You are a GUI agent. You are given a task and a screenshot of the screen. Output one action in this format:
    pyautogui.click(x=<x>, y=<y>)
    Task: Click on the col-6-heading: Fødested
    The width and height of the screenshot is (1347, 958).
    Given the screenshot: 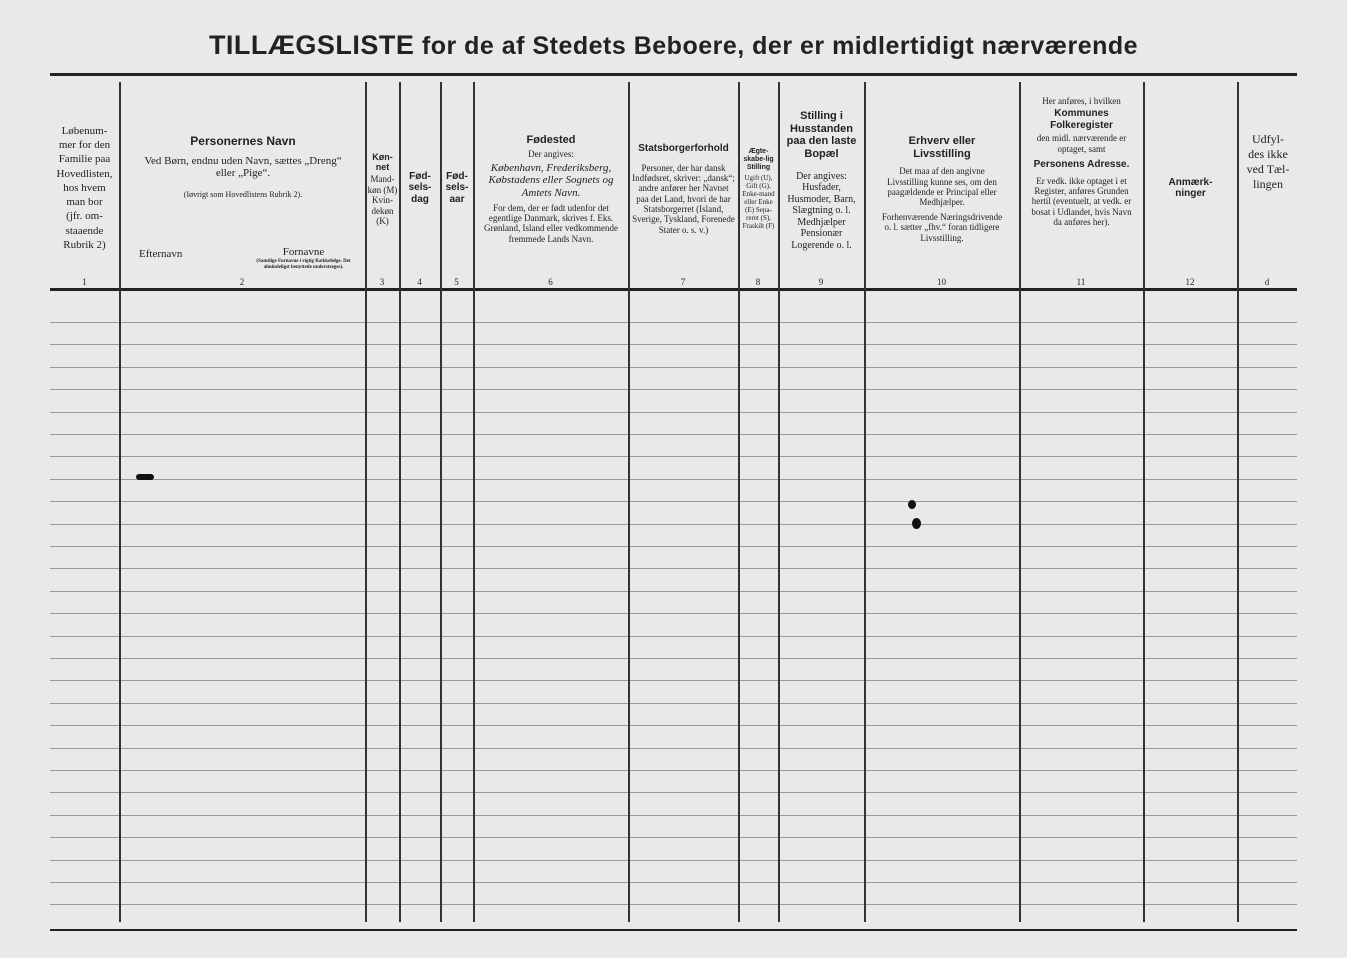 What is the action you would take?
    pyautogui.click(x=551, y=139)
    